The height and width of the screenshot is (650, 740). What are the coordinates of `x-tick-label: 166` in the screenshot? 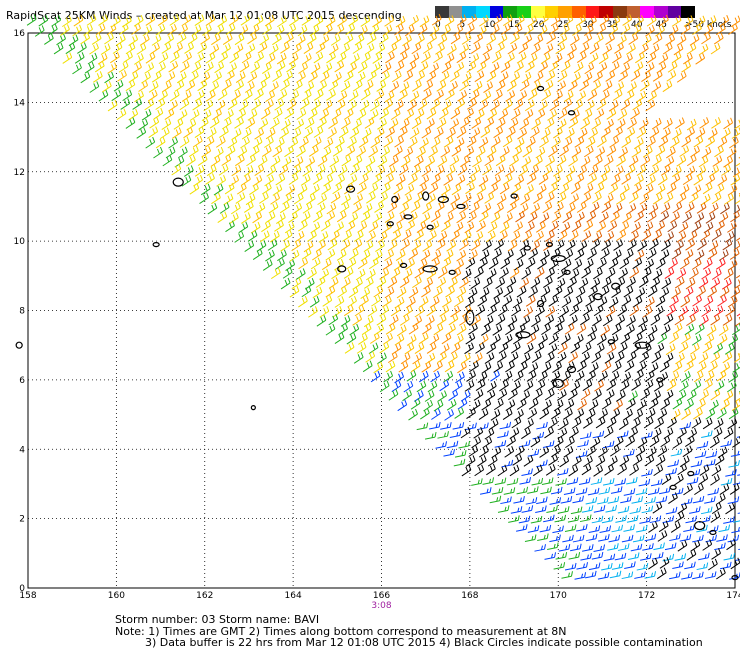 It's located at (381, 596).